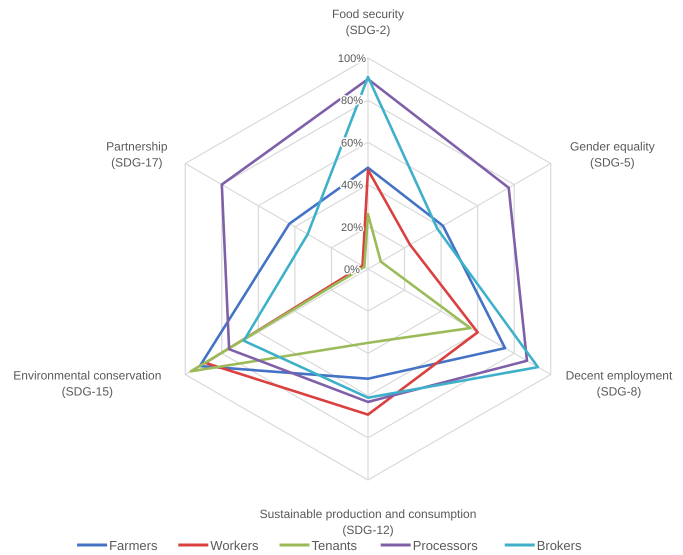 This screenshot has height=555, width=683. I want to click on spoke-label: Sustainable production and consumption (SDG-12), so click(368, 522).